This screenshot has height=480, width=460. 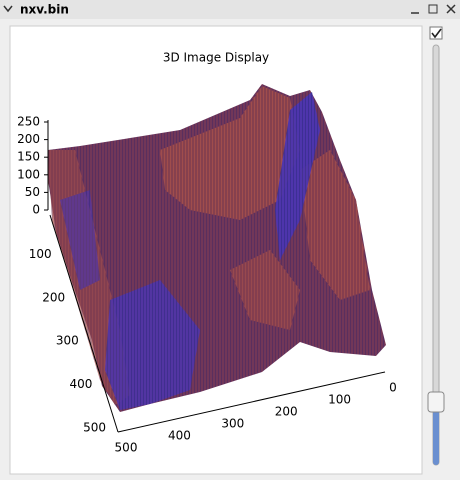 I want to click on x-tick-label: 400, so click(x=179, y=436).